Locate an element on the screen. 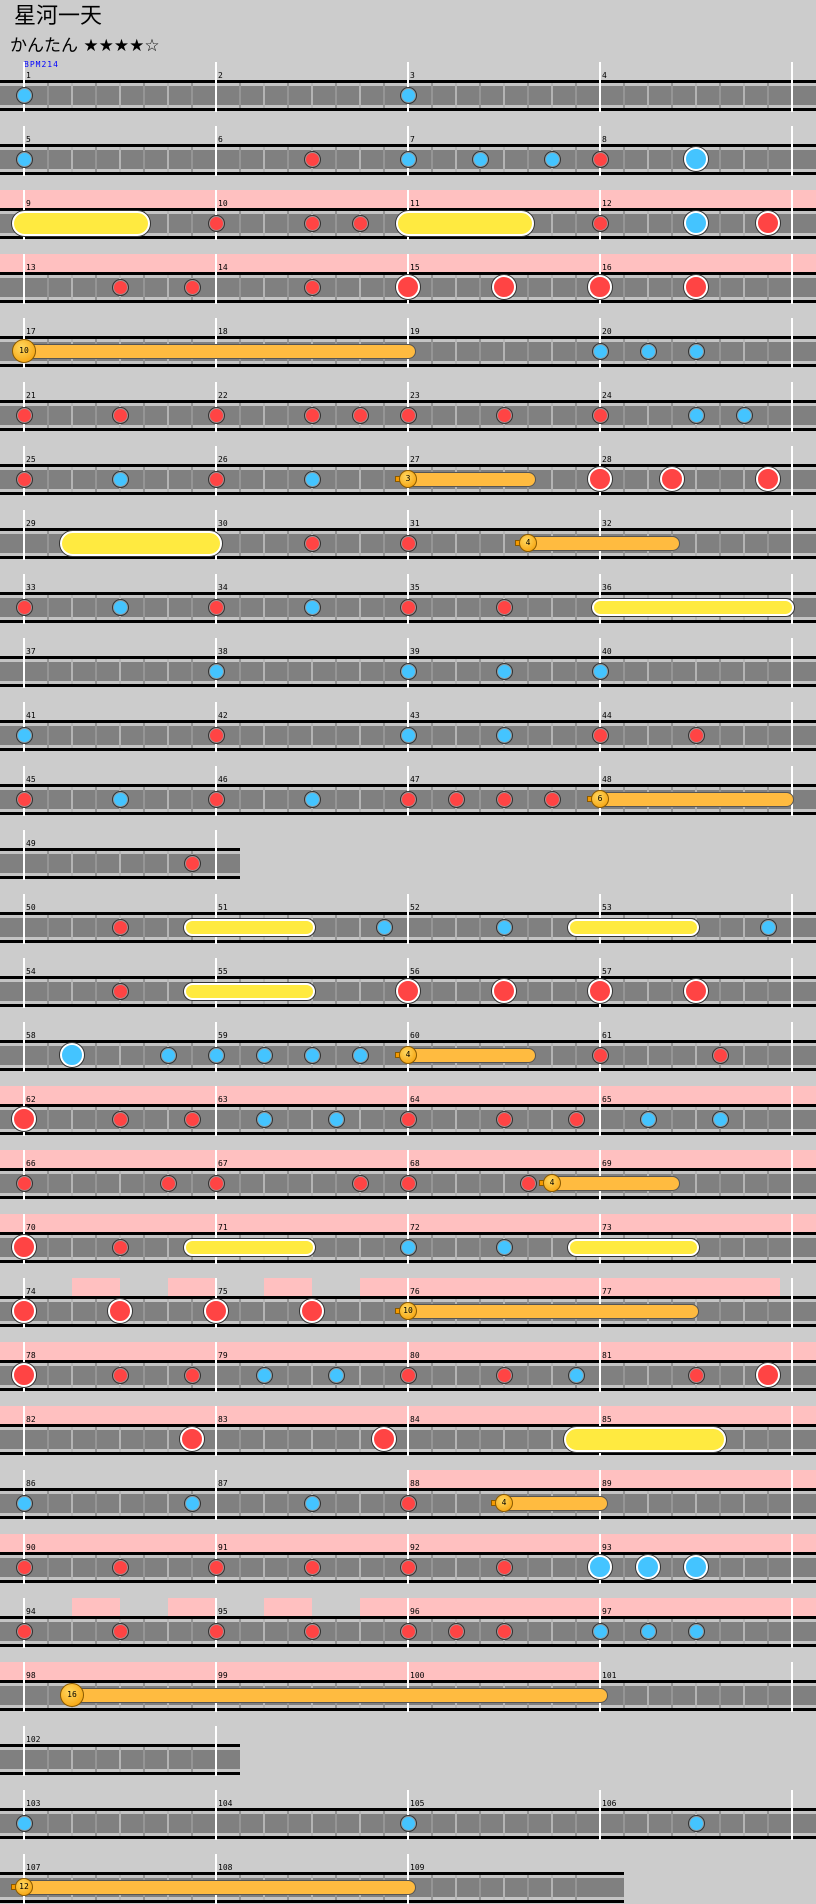 The image size is (816, 1904). balloon-body is located at coordinates (604, 543).